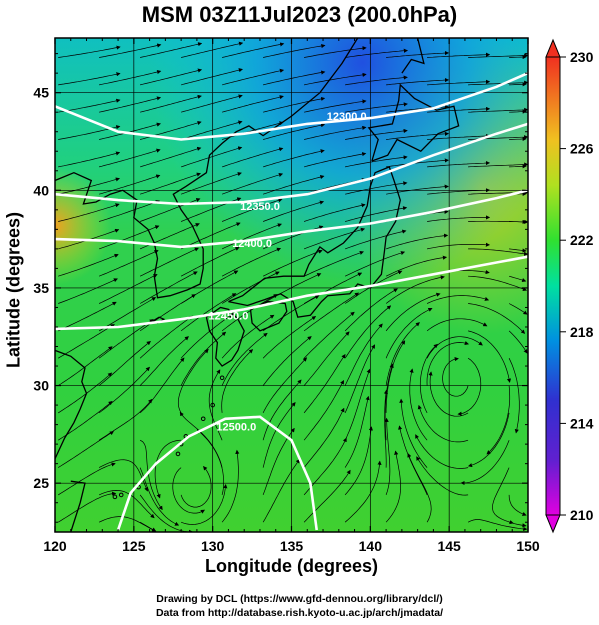 This screenshot has height=625, width=599. I want to click on colorbar-tick-label: 214, so click(582, 423).